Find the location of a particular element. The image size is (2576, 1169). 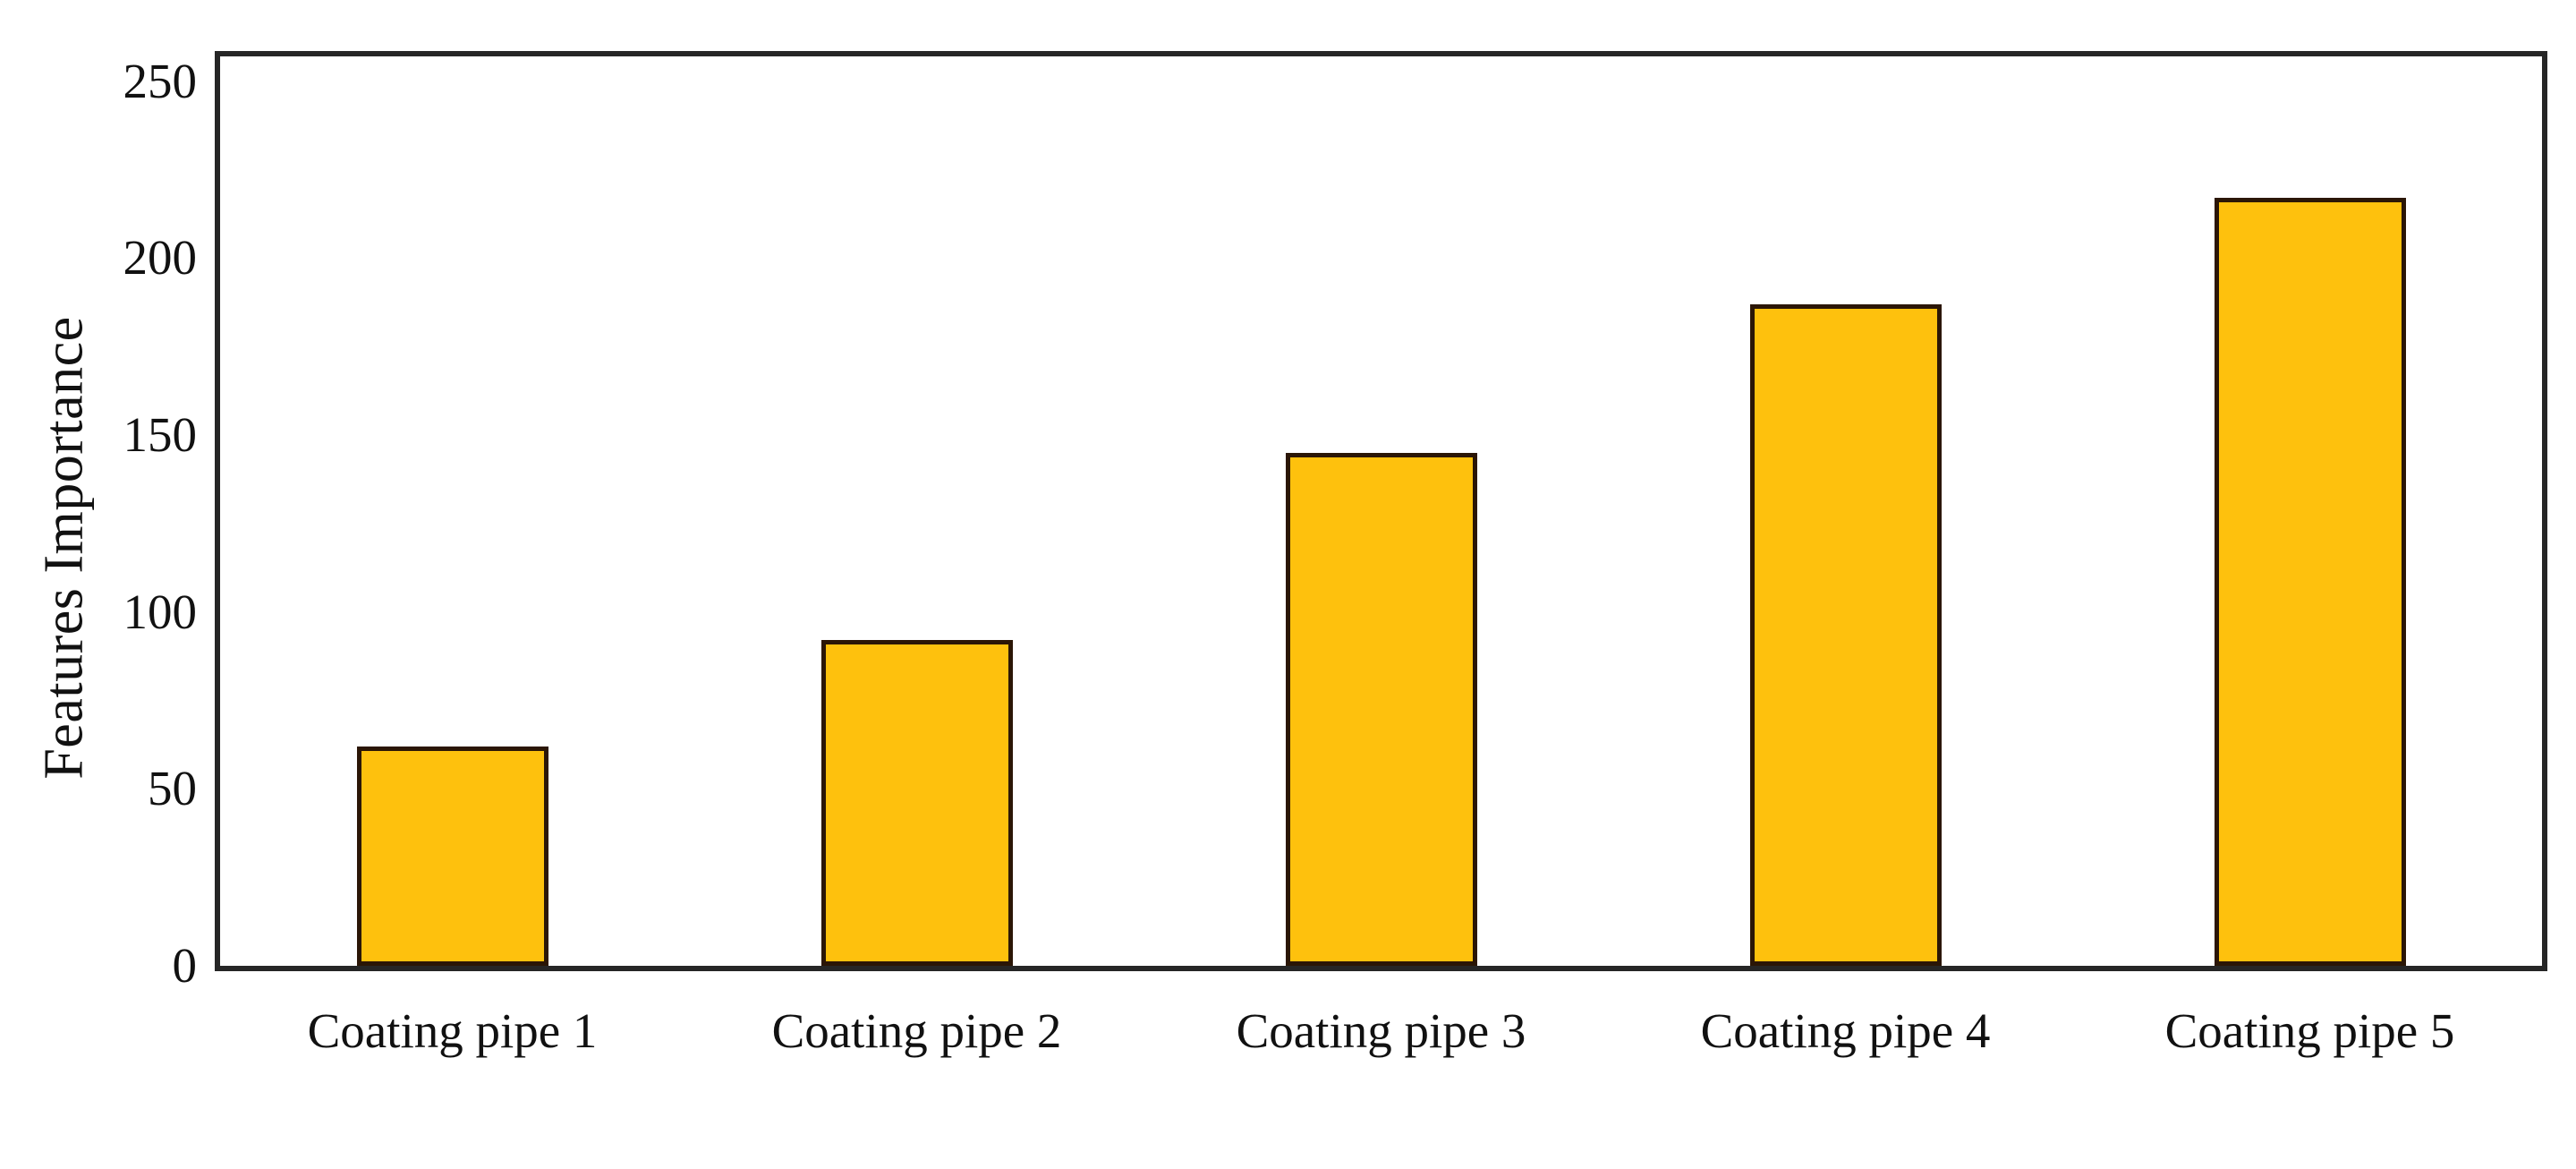

x-category-label: Coating pipe 2 is located at coordinates (916, 1030).